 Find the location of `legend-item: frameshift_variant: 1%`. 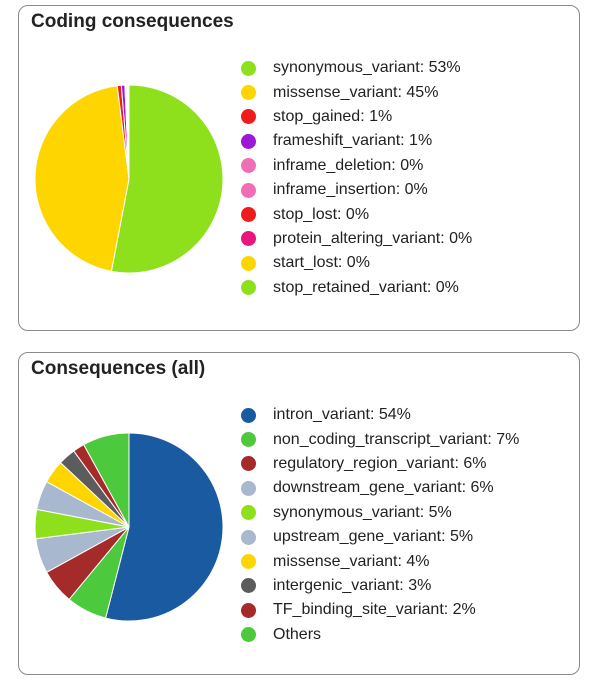

legend-item: frameshift_variant: 1% is located at coordinates (356, 141).